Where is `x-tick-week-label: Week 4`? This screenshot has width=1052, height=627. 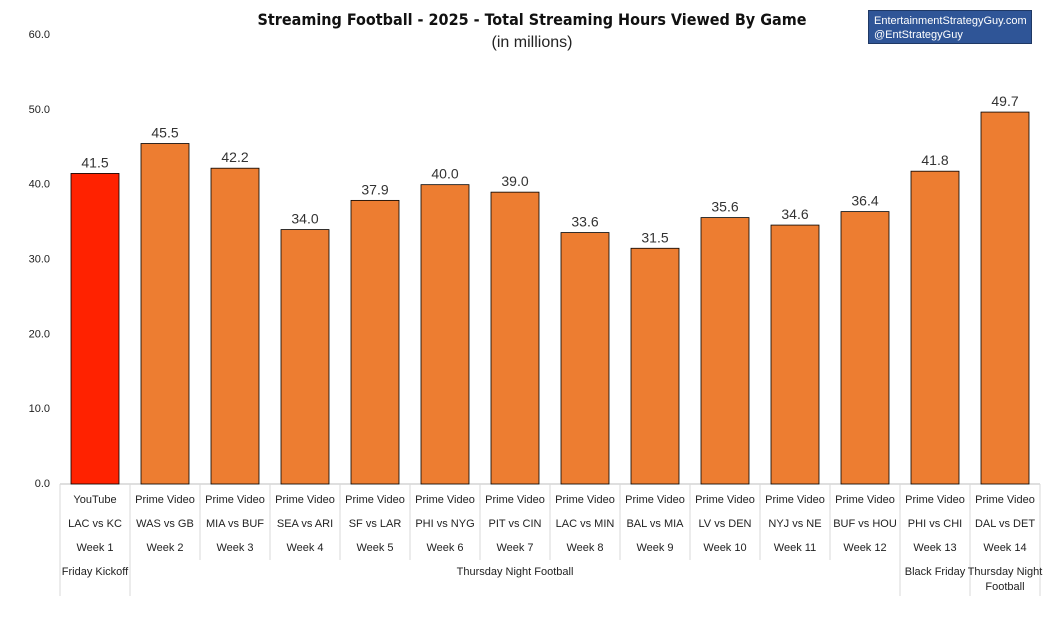 x-tick-week-label: Week 4 is located at coordinates (304, 548).